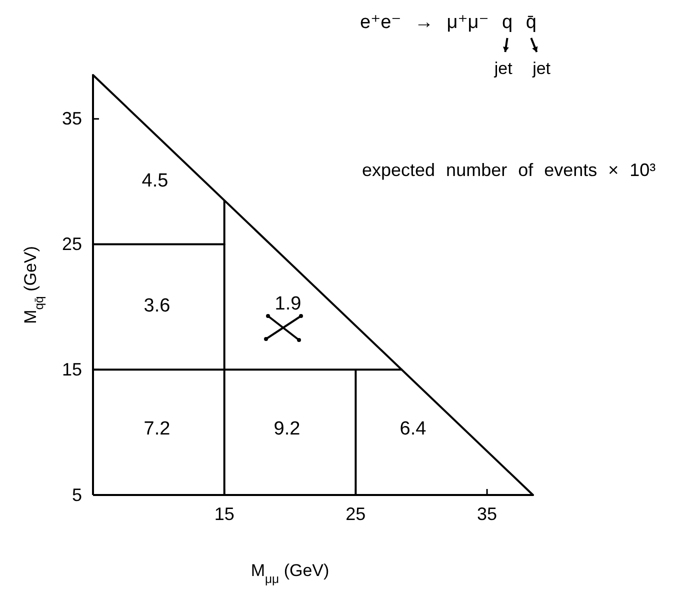 The height and width of the screenshot is (590, 679). Describe the element at coordinates (224, 514) in the screenshot. I see `x-tick-label: 15` at that location.